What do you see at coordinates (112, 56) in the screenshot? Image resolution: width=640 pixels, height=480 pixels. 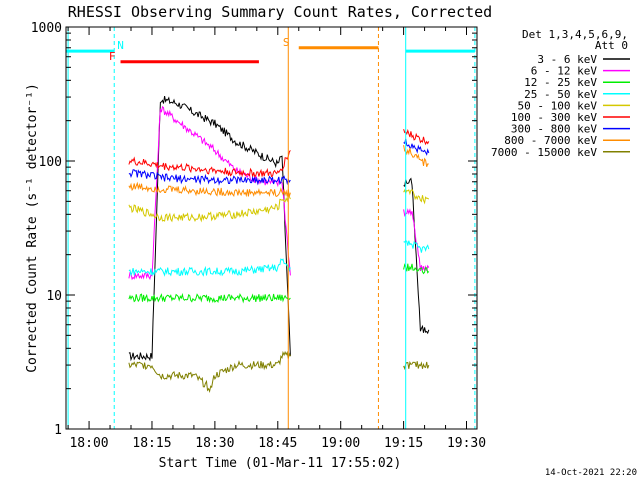 I see `marker-label-f: F` at bounding box center [112, 56].